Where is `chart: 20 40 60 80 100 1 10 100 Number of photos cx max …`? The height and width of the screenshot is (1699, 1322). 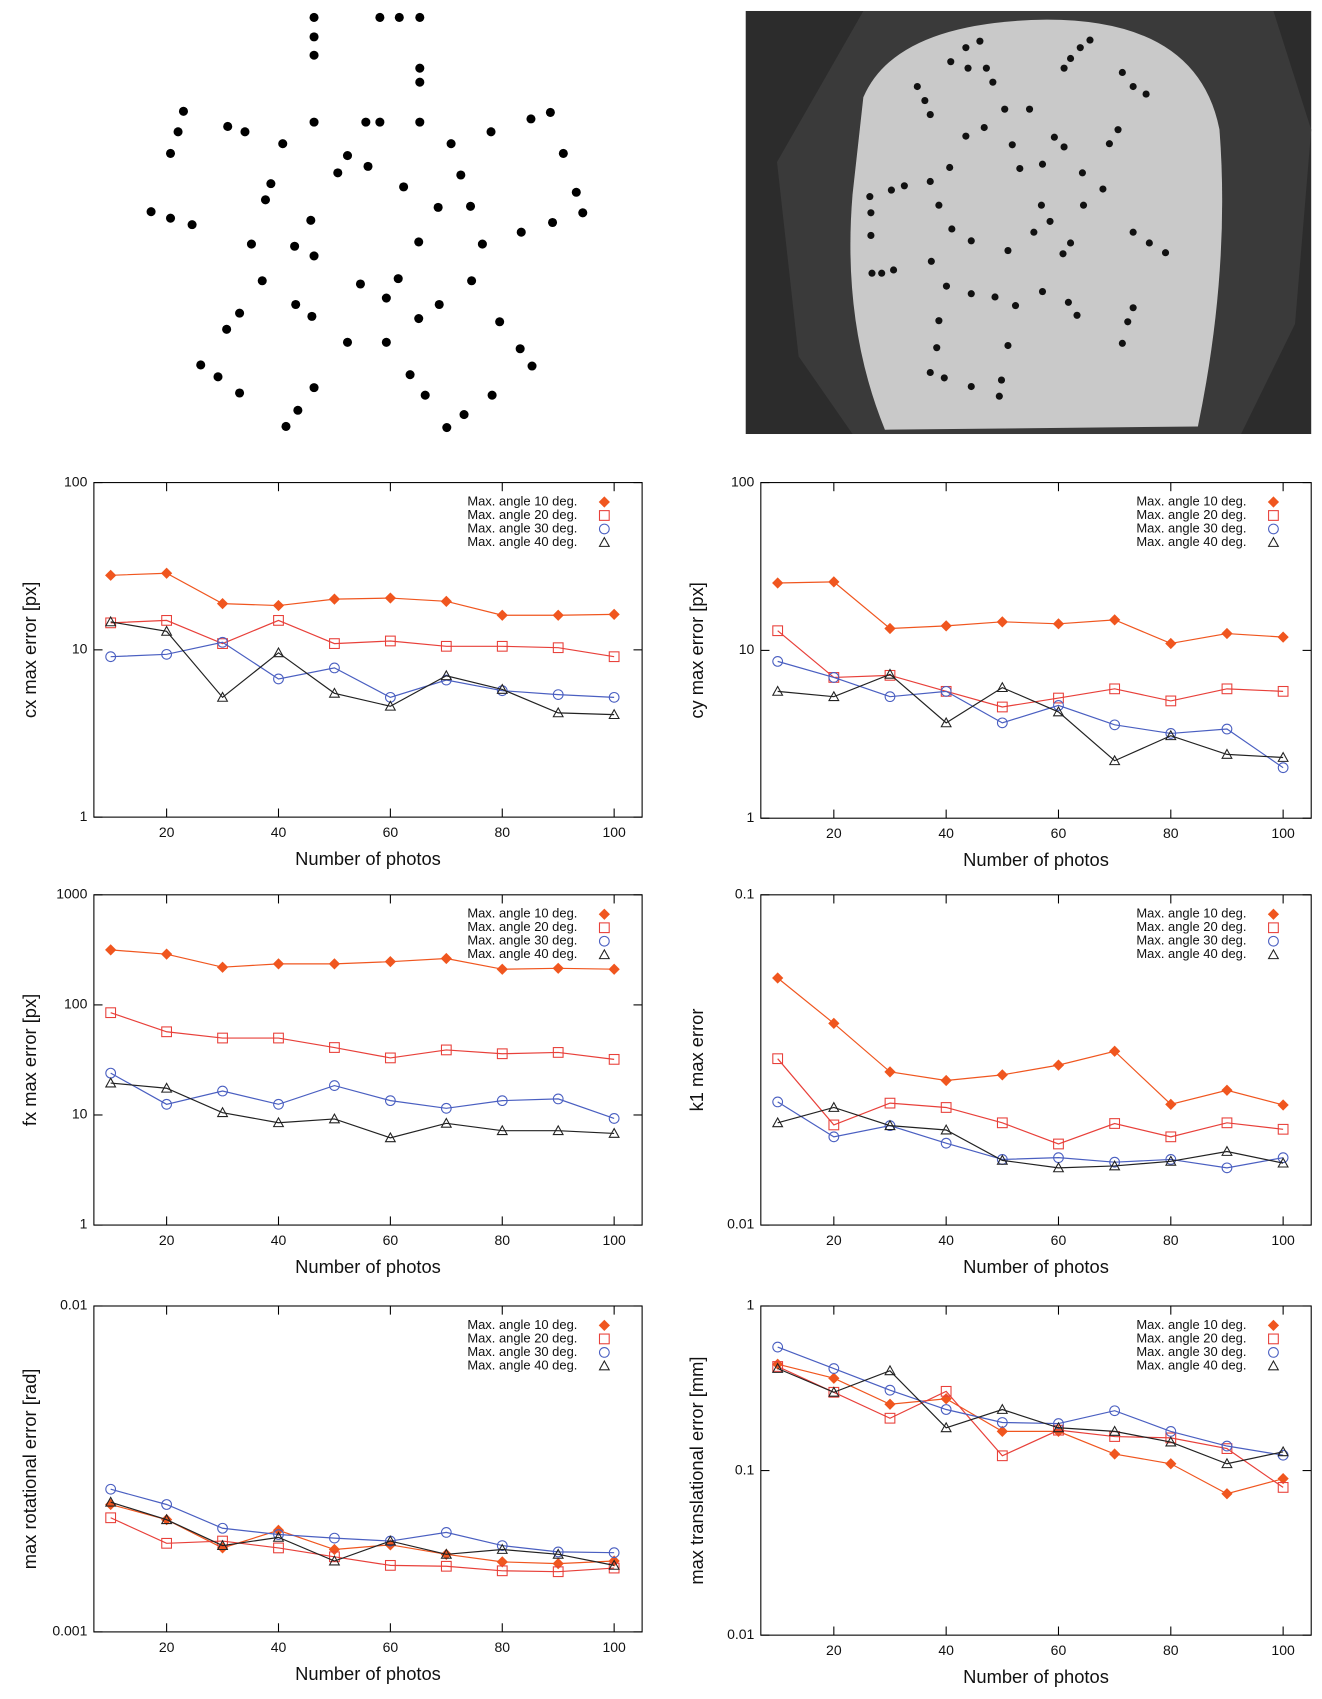 chart: 20 40 60 80 100 1 10 100 Number of photos cx max … is located at coordinates (331, 671).